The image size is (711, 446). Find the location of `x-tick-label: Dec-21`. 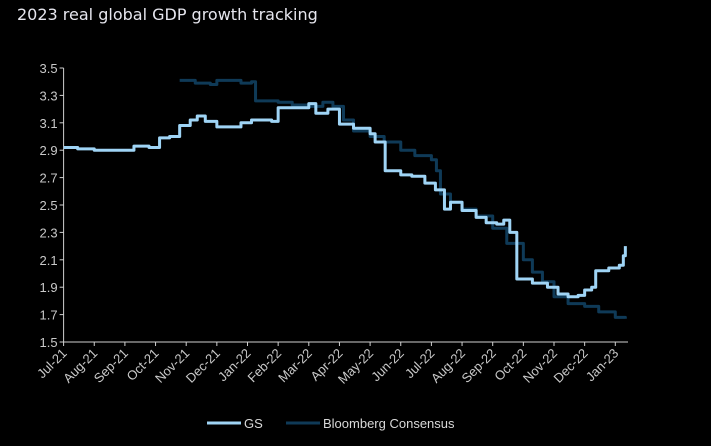

x-tick-label: Dec-21 is located at coordinates (203, 366).